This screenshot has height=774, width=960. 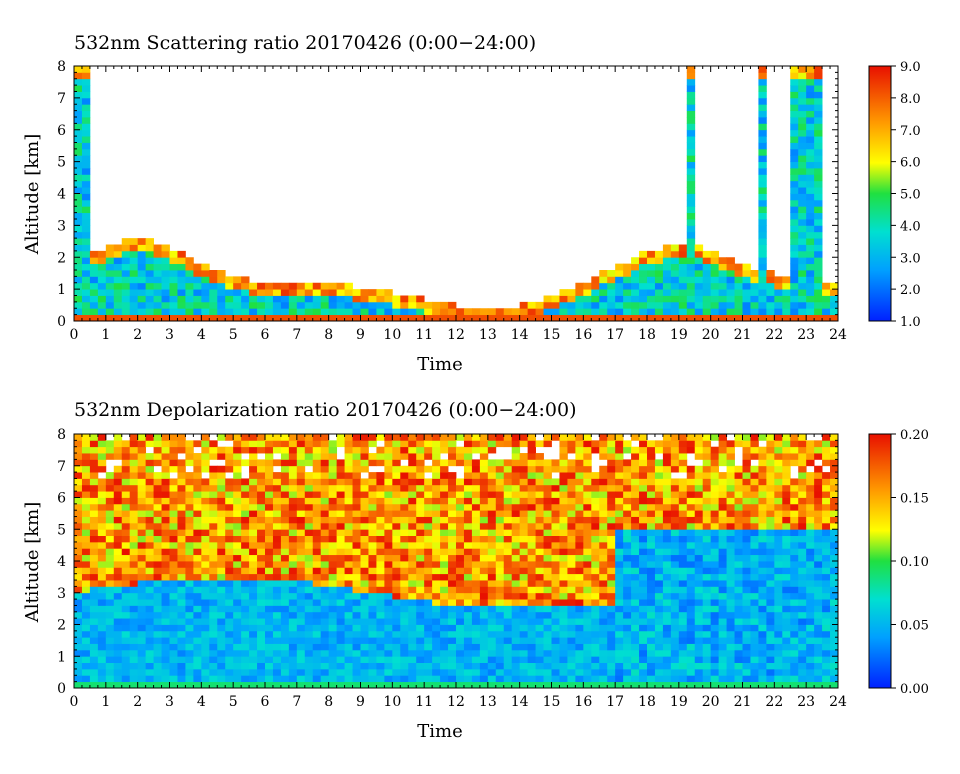 I want to click on x-tick-label: 9, so click(x=360, y=335).